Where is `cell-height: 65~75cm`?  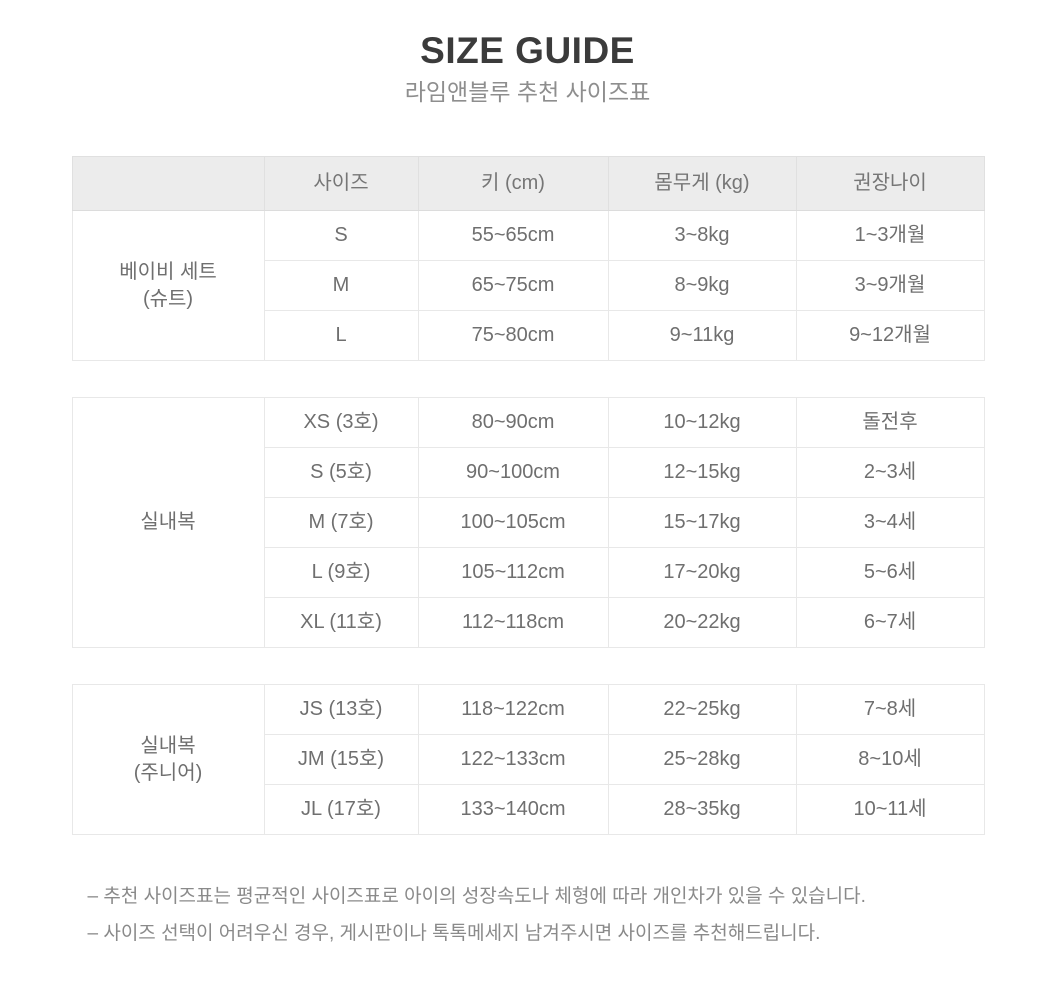 cell-height: 65~75cm is located at coordinates (513, 286).